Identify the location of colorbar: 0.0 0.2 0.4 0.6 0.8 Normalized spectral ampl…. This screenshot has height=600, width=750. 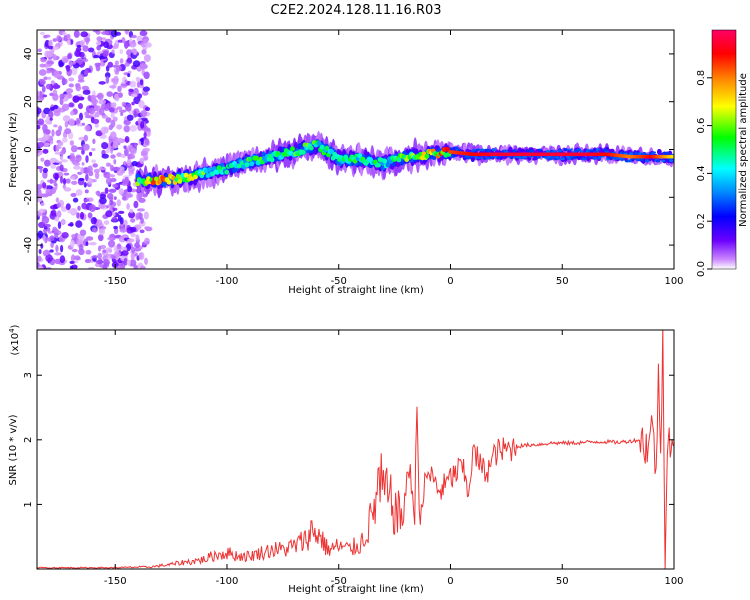
(722, 153).